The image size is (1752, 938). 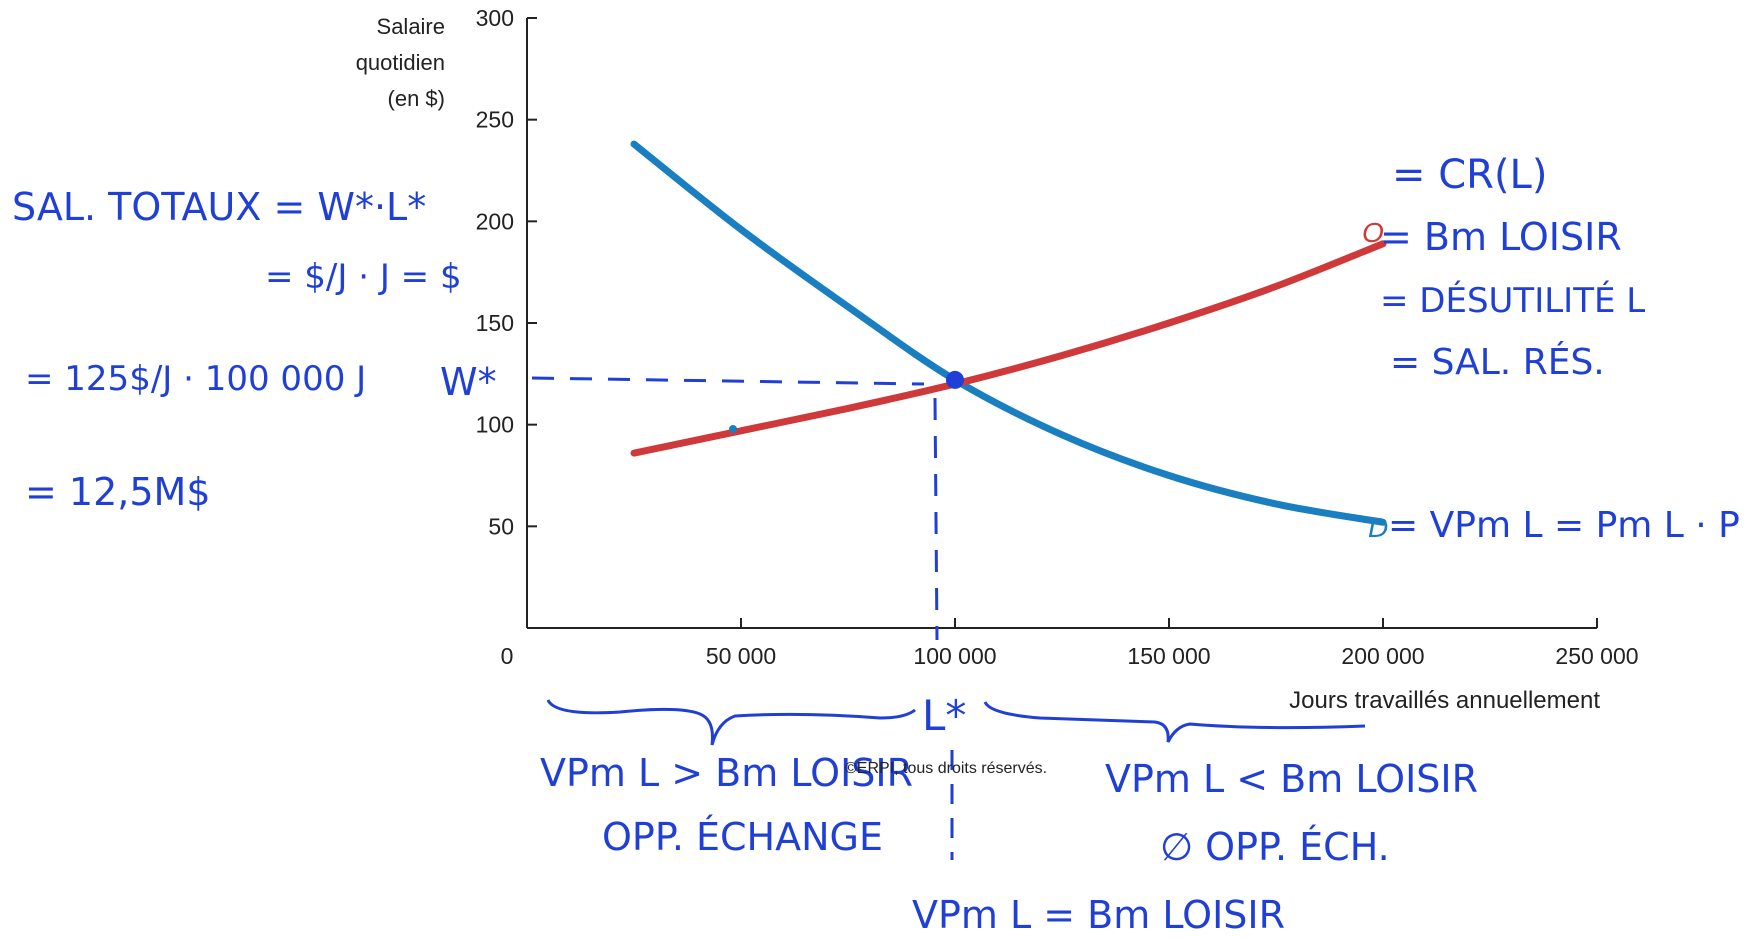 What do you see at coordinates (728, 381) in the screenshot?
I see `w-star-guide-line` at bounding box center [728, 381].